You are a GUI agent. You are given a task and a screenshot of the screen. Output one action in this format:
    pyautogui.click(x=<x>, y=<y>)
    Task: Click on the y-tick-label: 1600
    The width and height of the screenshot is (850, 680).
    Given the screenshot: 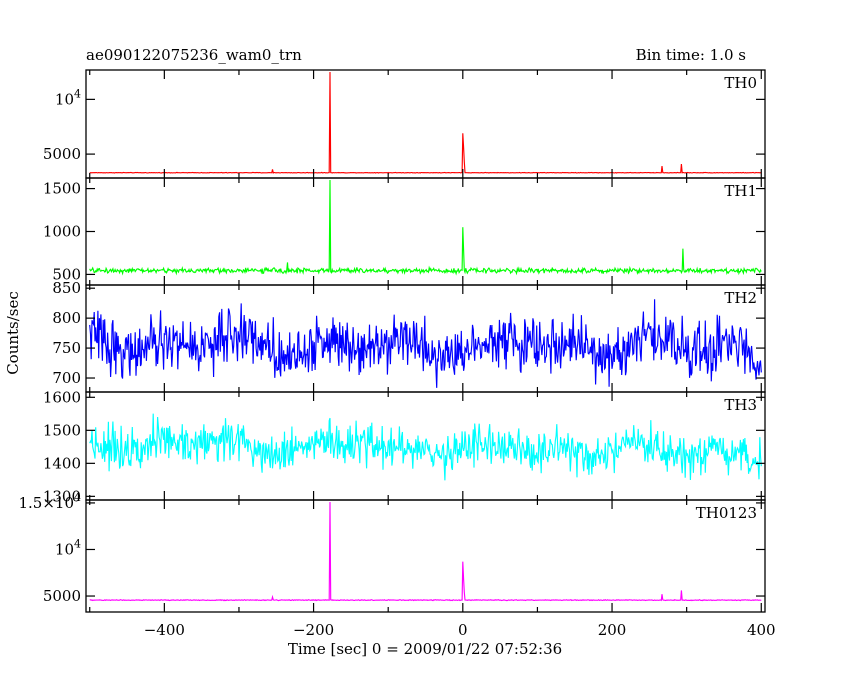 What is the action you would take?
    pyautogui.click(x=62, y=397)
    